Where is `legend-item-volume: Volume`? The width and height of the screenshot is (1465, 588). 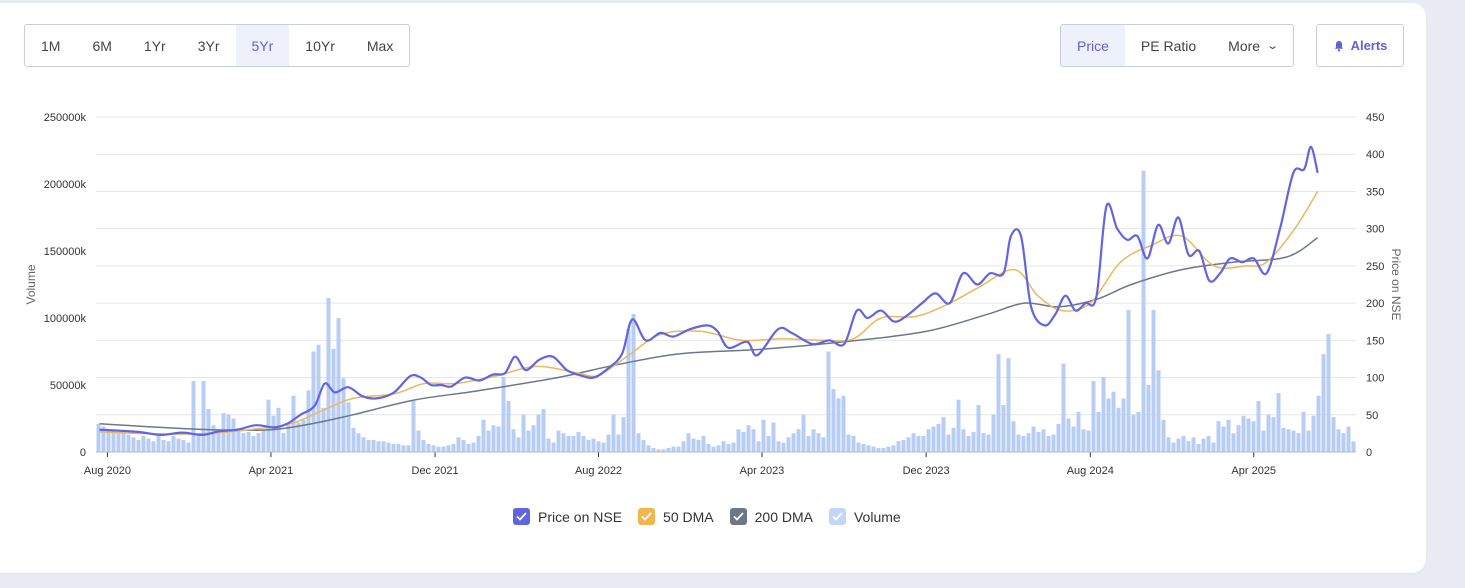
legend-item-volume: Volume is located at coordinates (864, 516).